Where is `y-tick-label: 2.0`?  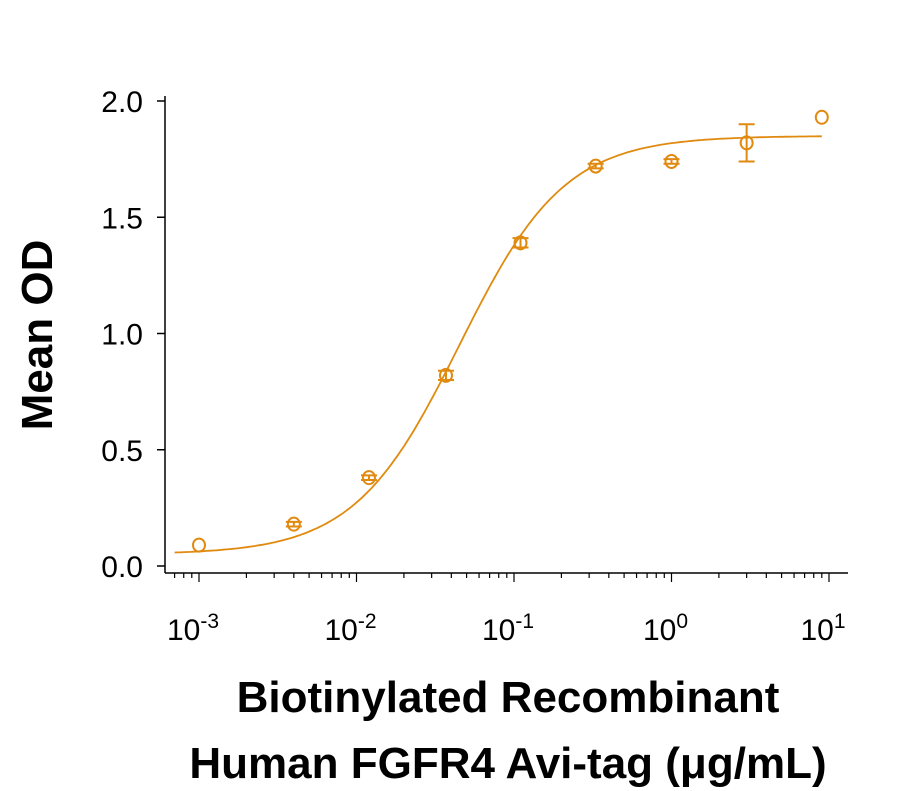 y-tick-label: 2.0 is located at coordinates (122, 102).